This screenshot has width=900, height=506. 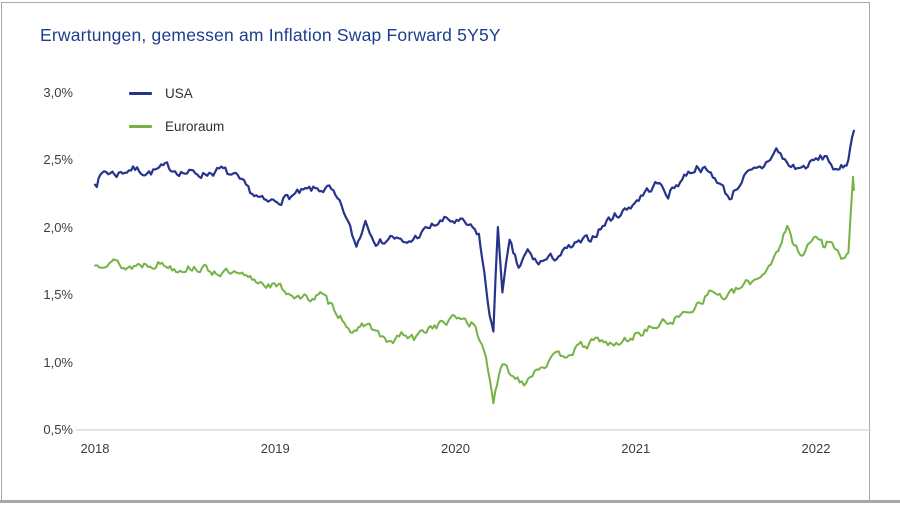 I want to click on euroraum-line-swatch, so click(x=140, y=126).